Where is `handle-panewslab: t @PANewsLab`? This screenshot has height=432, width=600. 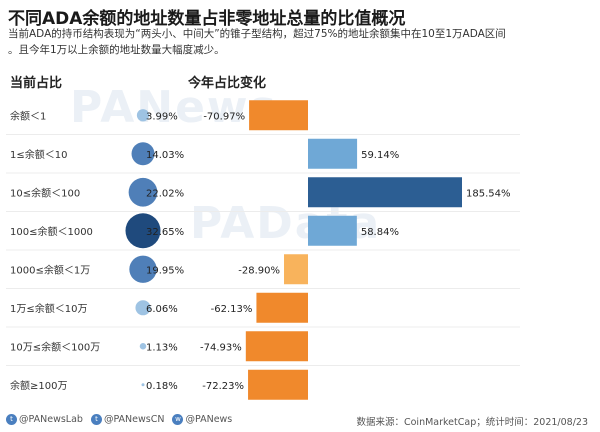
handle-panewslab: t @PANewsLab is located at coordinates (44, 419).